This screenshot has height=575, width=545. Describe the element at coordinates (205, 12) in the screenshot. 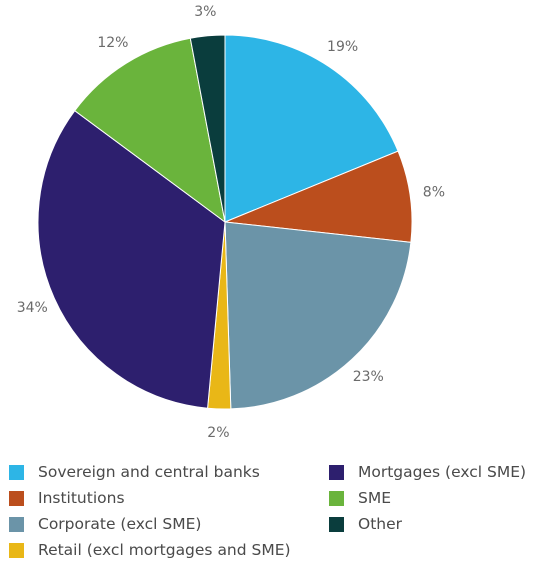

I see `pie-slice-percent-label: 3%` at that location.